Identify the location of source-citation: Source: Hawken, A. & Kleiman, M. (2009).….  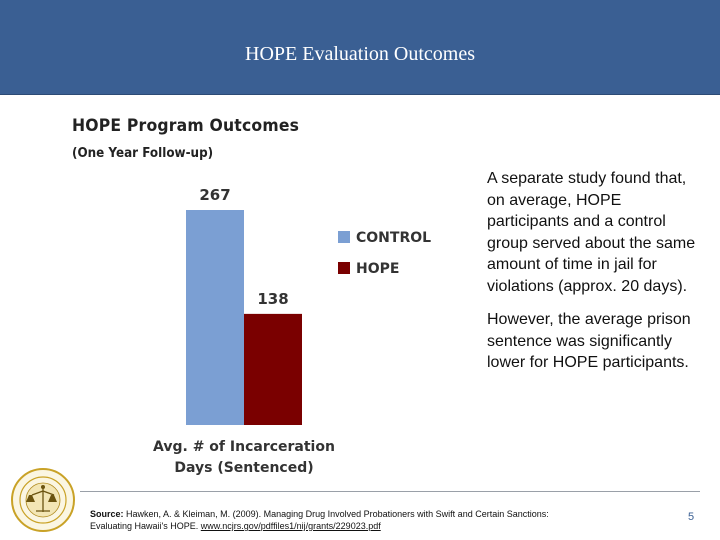
(340, 520).